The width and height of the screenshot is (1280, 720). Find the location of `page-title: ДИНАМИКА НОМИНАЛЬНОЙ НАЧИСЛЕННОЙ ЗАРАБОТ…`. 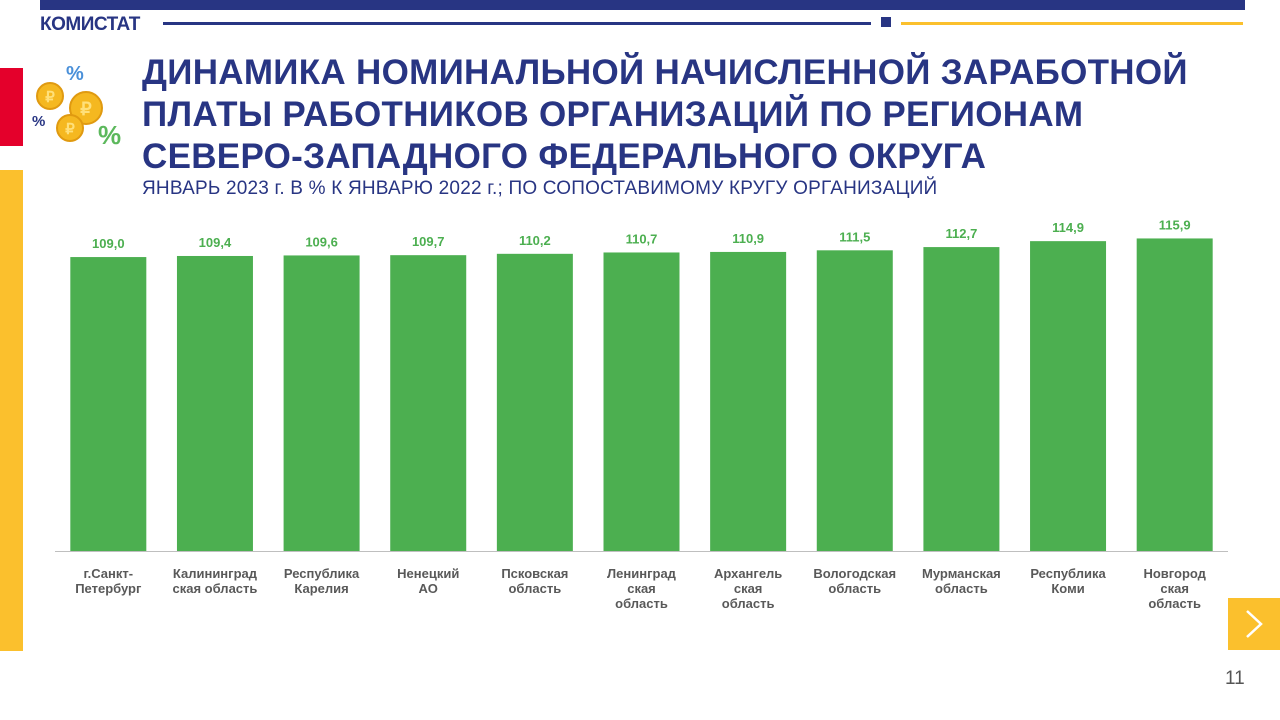

page-title: ДИНАМИКА НОМИНАЛЬНОЙ НАЧИСЛЕННОЙ ЗАРАБОТ… is located at coordinates (672, 115).